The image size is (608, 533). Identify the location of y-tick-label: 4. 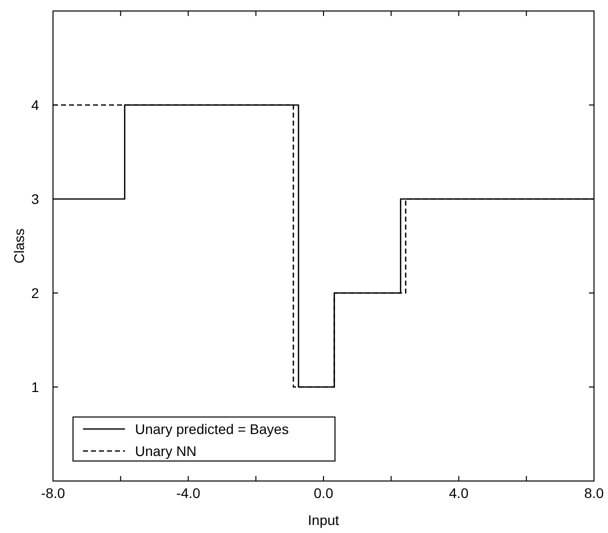
(35, 105).